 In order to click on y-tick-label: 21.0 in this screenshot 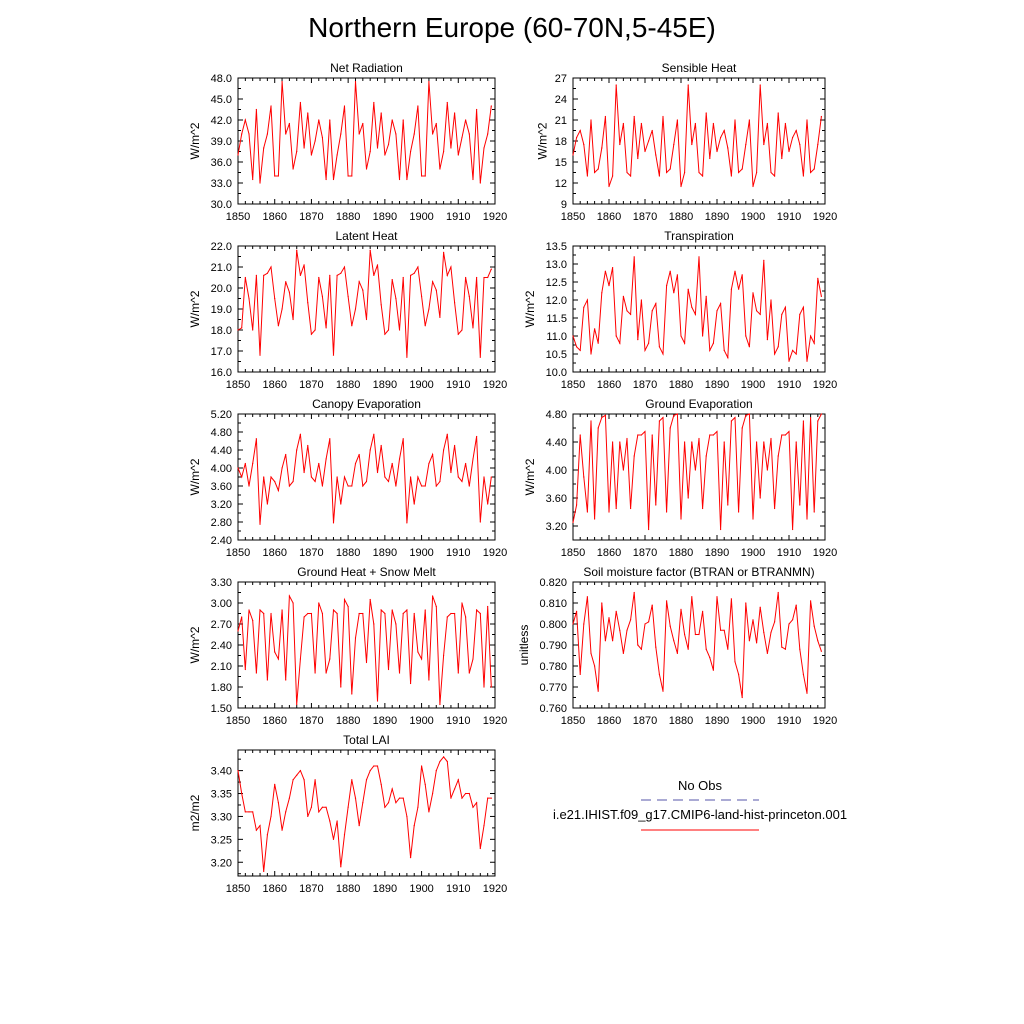, I will do `click(221, 268)`.